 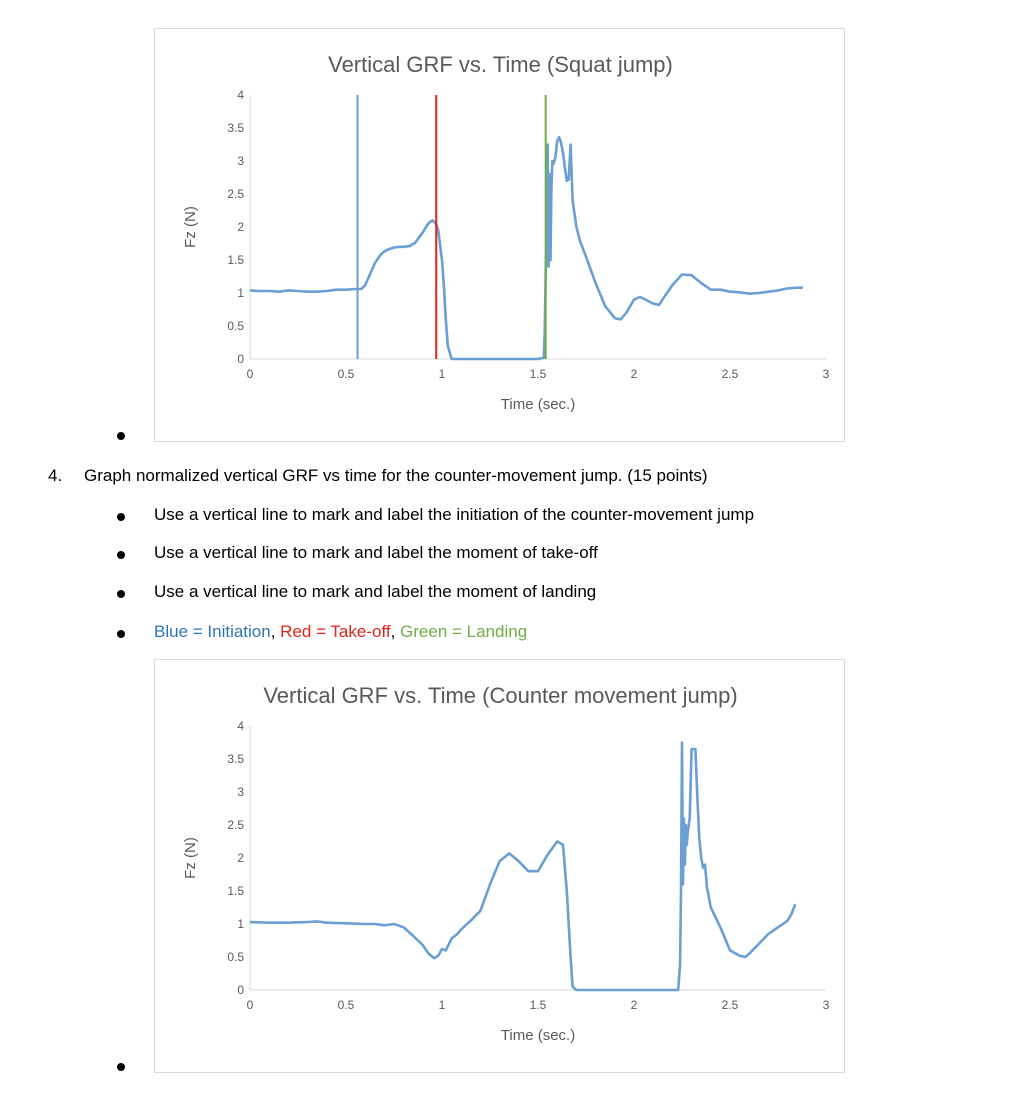 What do you see at coordinates (500, 64) in the screenshot?
I see `chart-title: Vertical GRF vs. Time (Squat jump)` at bounding box center [500, 64].